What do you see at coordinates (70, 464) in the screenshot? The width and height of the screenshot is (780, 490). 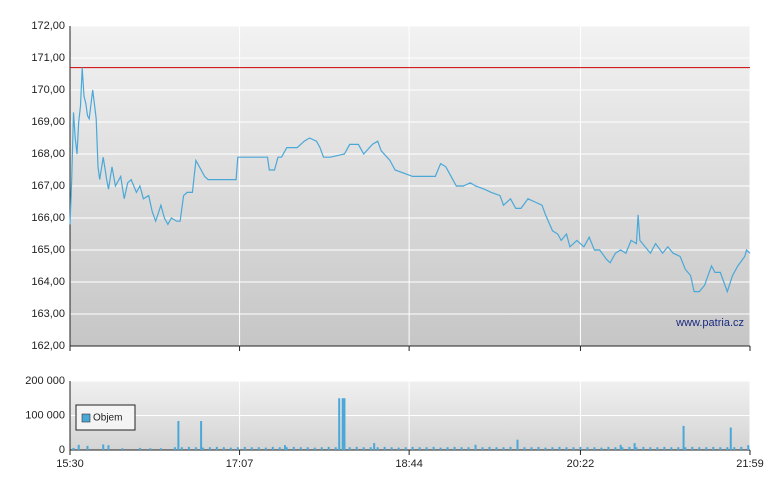 I see `x-tick-label: 15:30` at bounding box center [70, 464].